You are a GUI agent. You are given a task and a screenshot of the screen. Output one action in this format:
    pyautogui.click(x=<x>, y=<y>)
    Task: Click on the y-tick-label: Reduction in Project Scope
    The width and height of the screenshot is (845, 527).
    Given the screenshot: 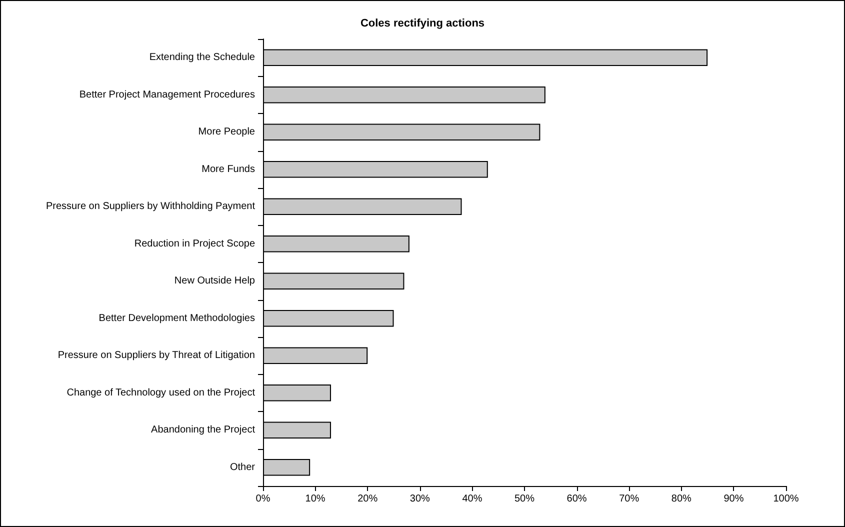 What is the action you would take?
    pyautogui.click(x=195, y=244)
    